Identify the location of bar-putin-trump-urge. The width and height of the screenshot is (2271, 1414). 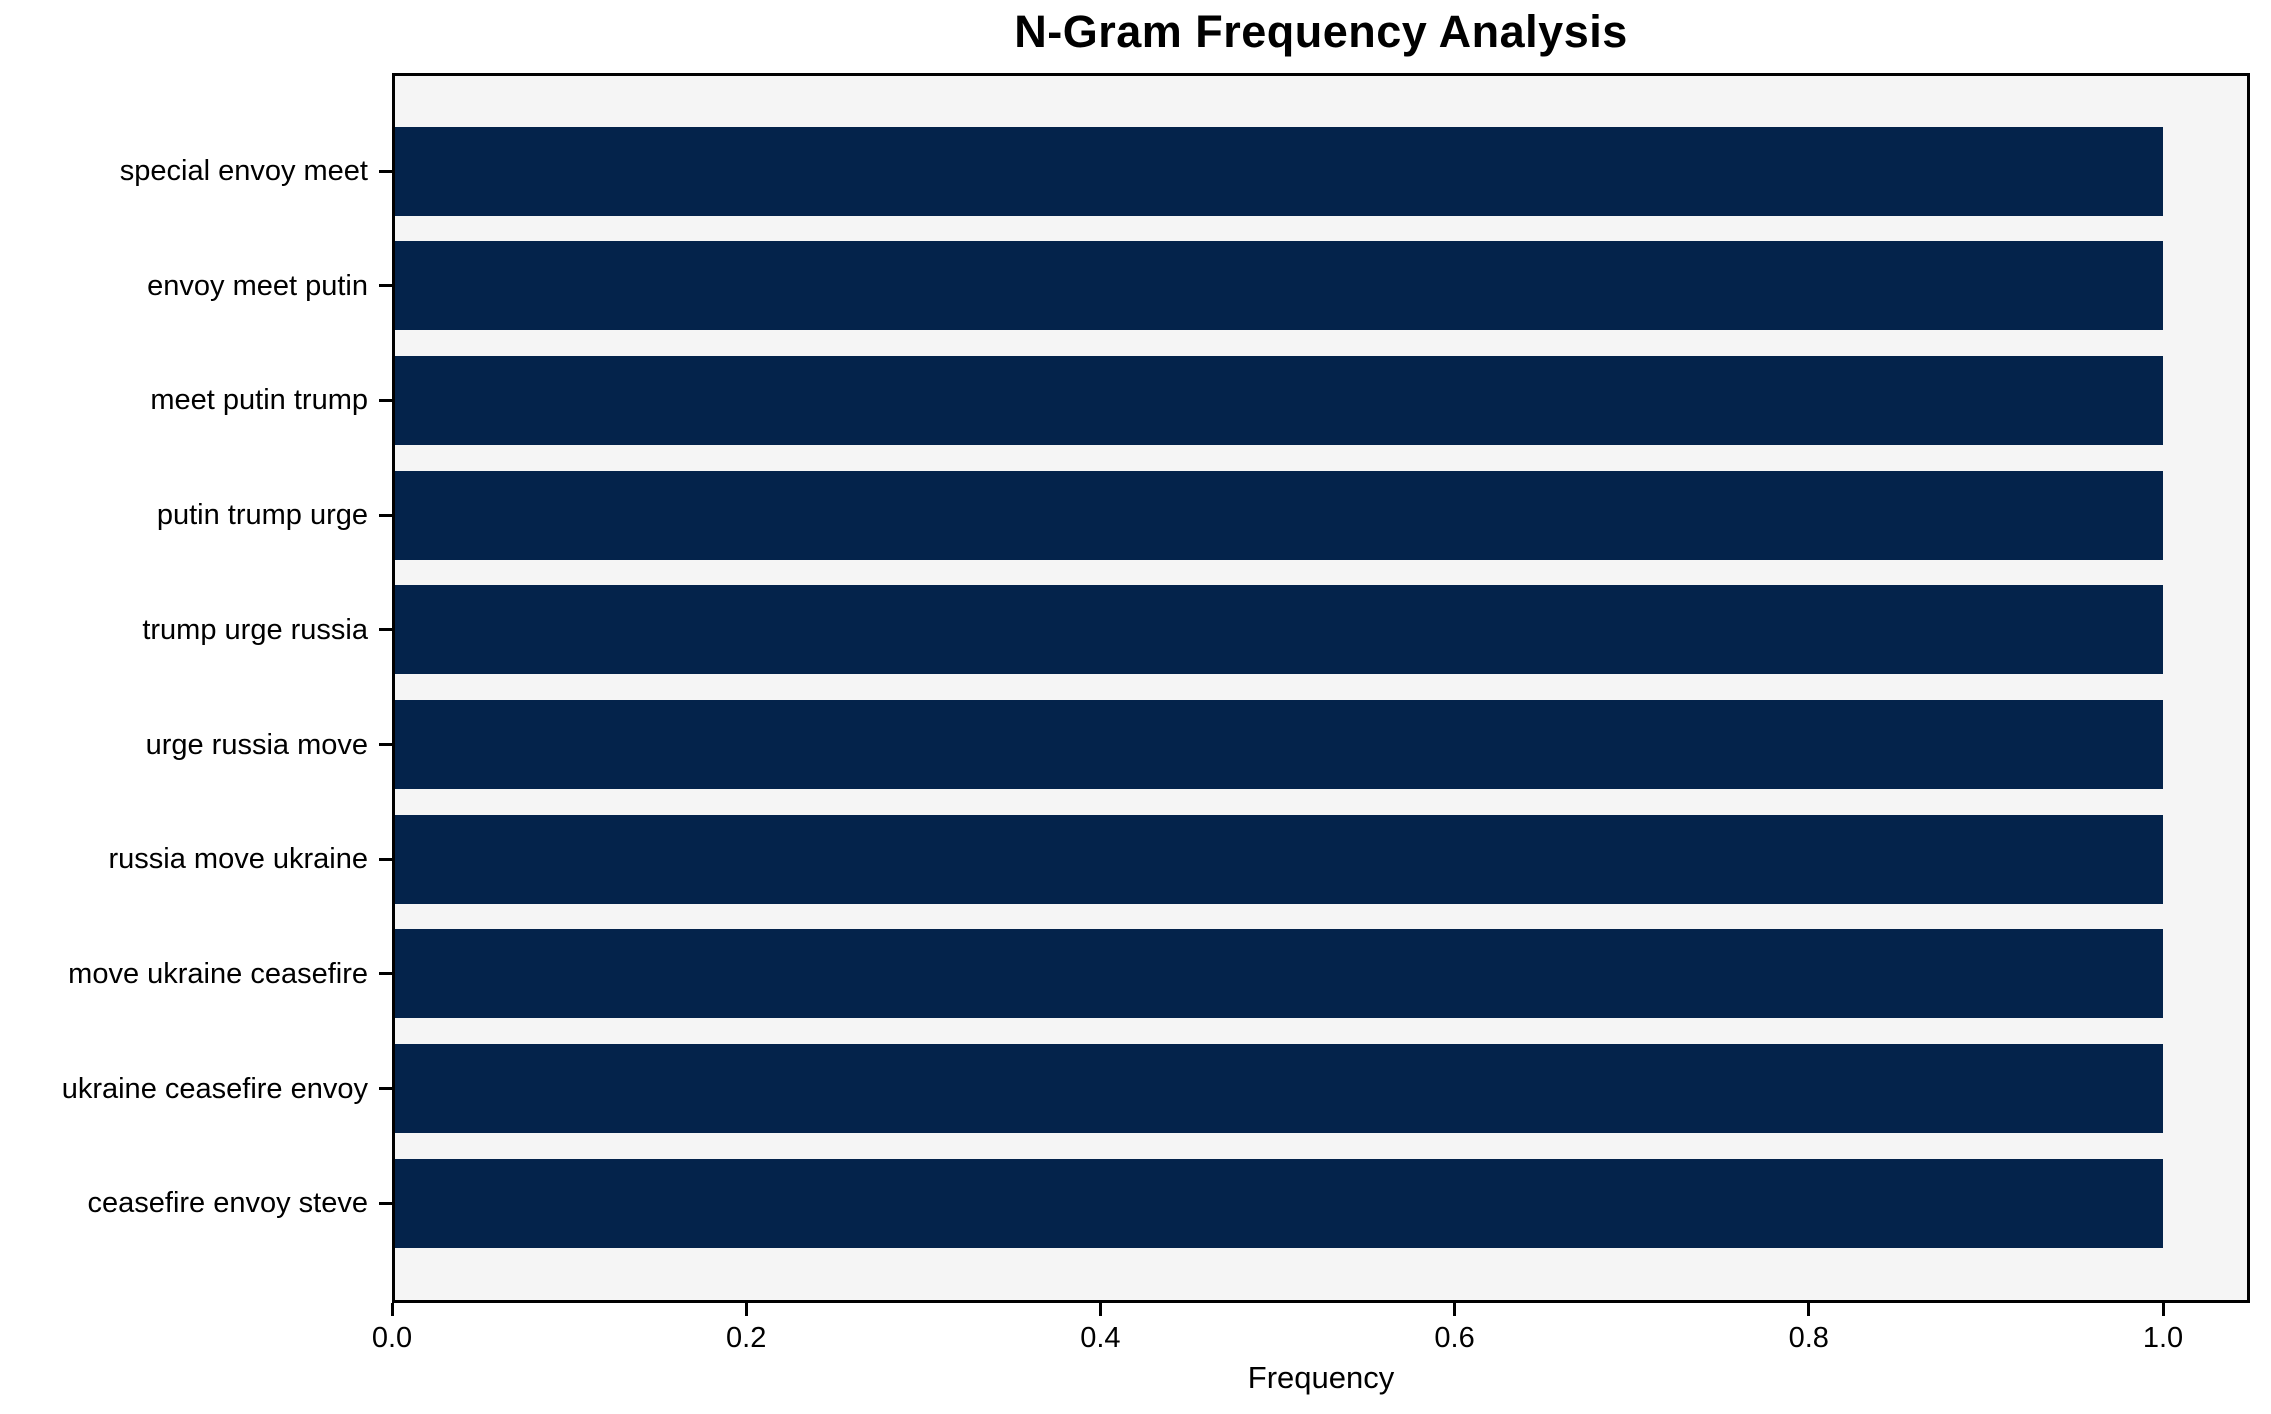
(1279, 515).